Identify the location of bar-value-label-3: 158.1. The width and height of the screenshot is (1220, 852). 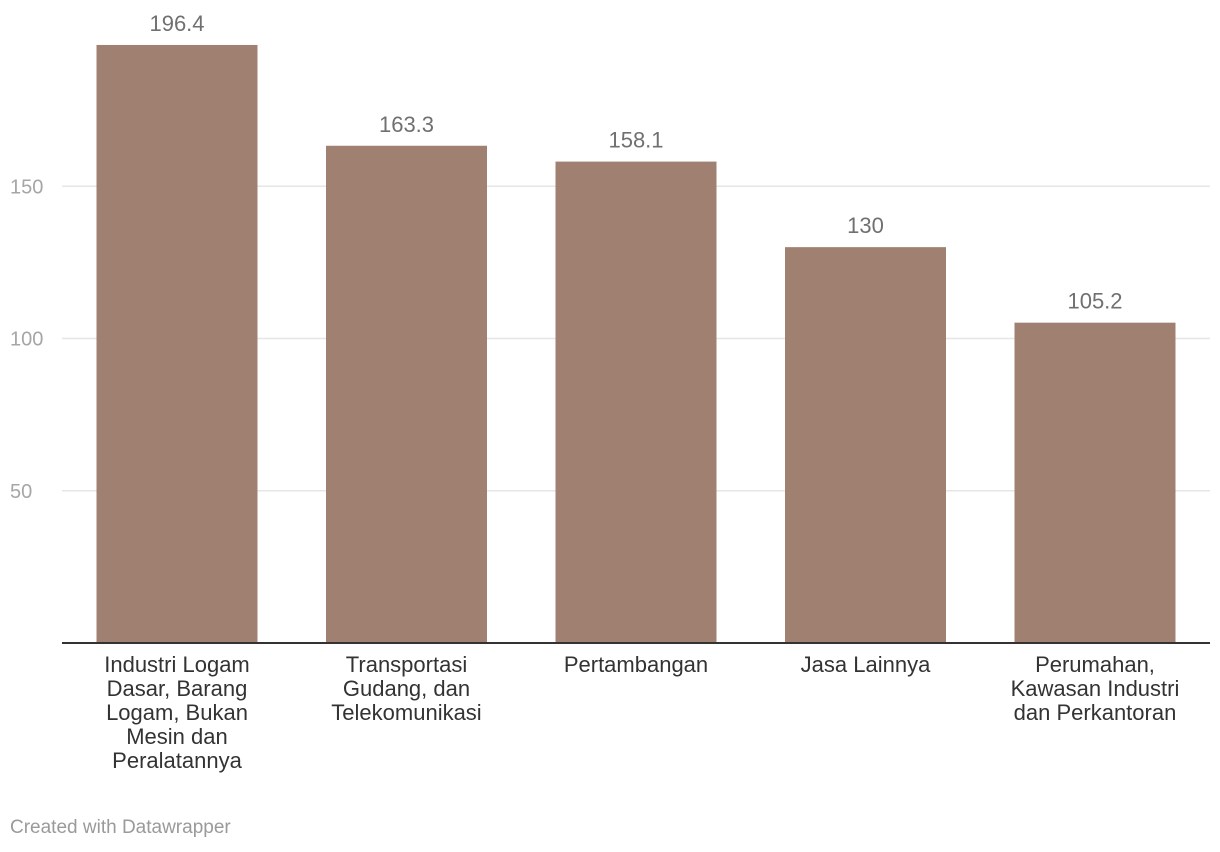
(635, 140).